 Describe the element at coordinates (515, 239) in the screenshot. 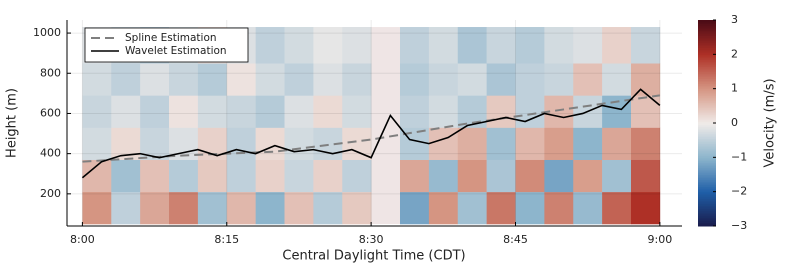

I see `x-tick-label: 8:45` at that location.